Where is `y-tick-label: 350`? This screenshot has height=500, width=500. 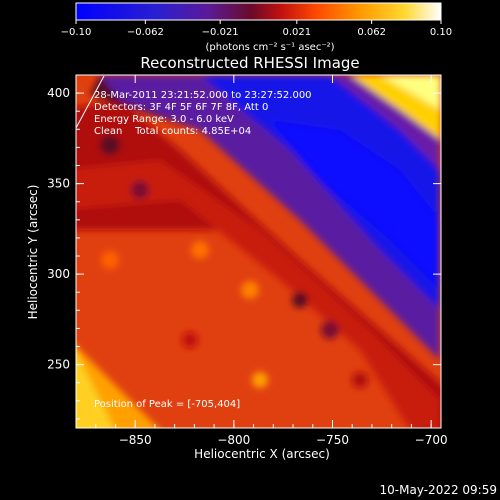 y-tick-label: 350 is located at coordinates (58, 184).